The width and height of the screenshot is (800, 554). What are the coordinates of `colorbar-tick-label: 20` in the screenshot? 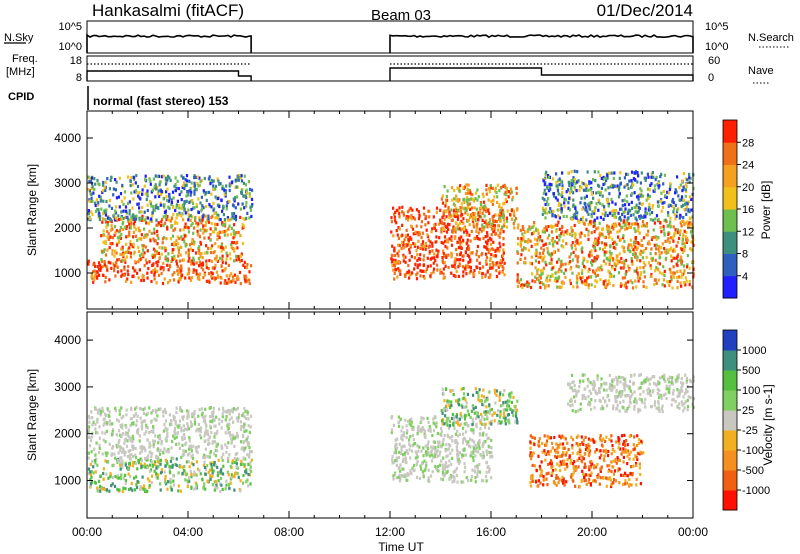 It's located at (748, 188).